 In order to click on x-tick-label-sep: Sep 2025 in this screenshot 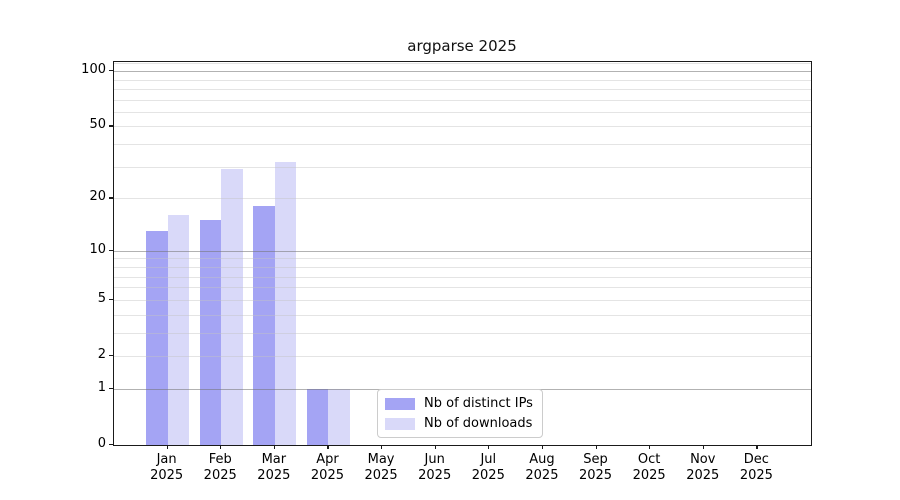, I will do `click(596, 468)`.